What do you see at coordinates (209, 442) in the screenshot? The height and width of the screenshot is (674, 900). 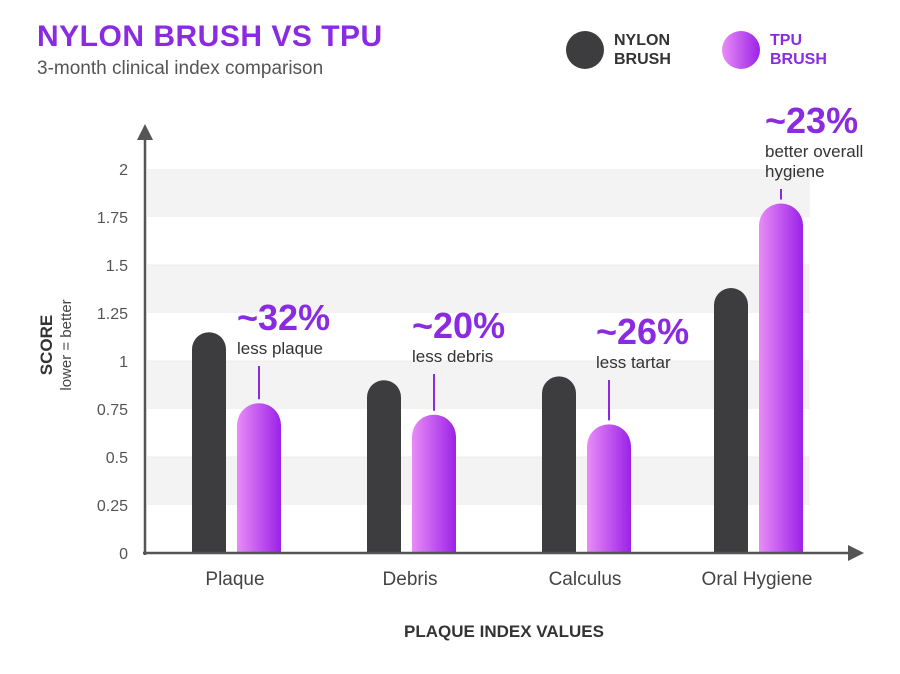 I see `bar-nylon-plaque` at bounding box center [209, 442].